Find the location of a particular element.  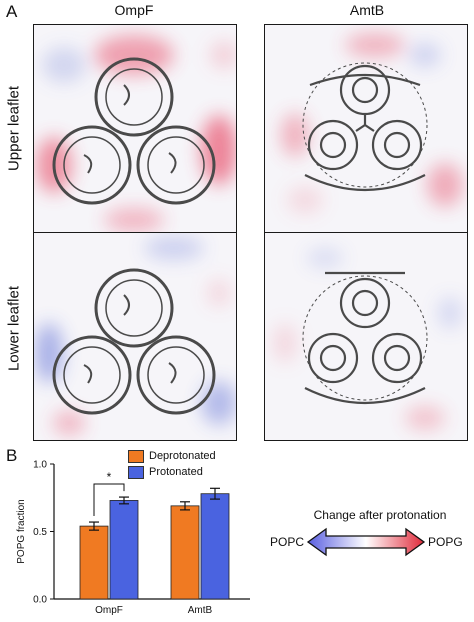

chart-legend: Deprotonated Protonated is located at coordinates (193, 464).